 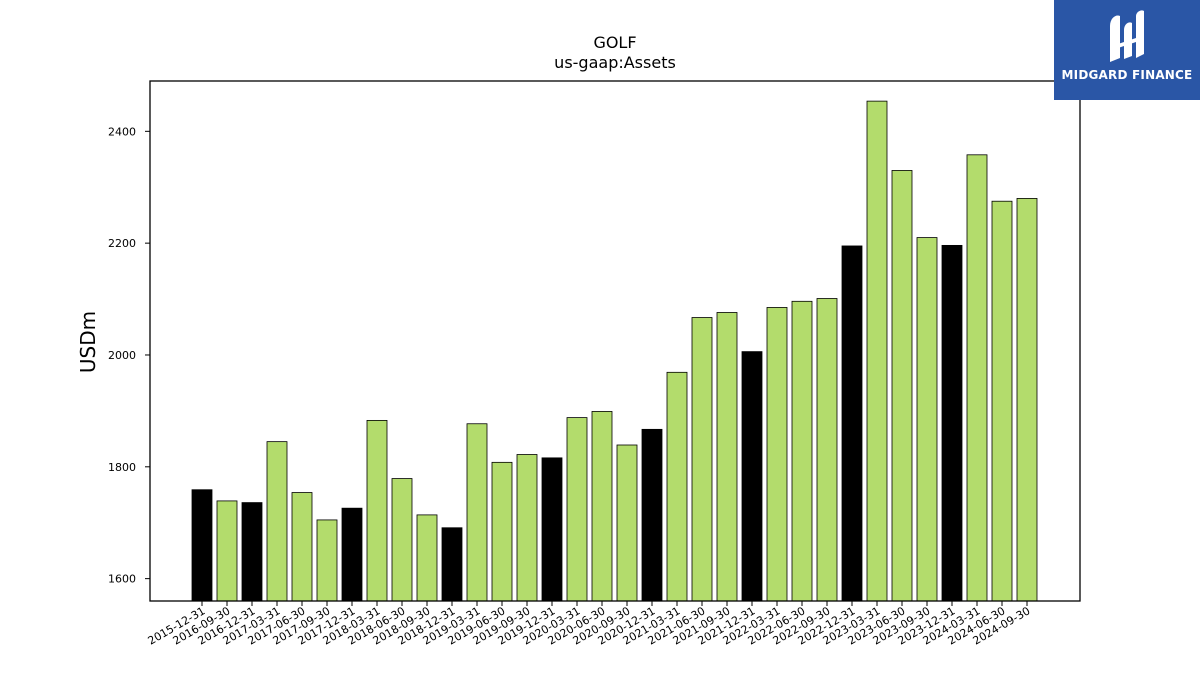 I want to click on y-tick-label: 1800, so click(x=122, y=467).